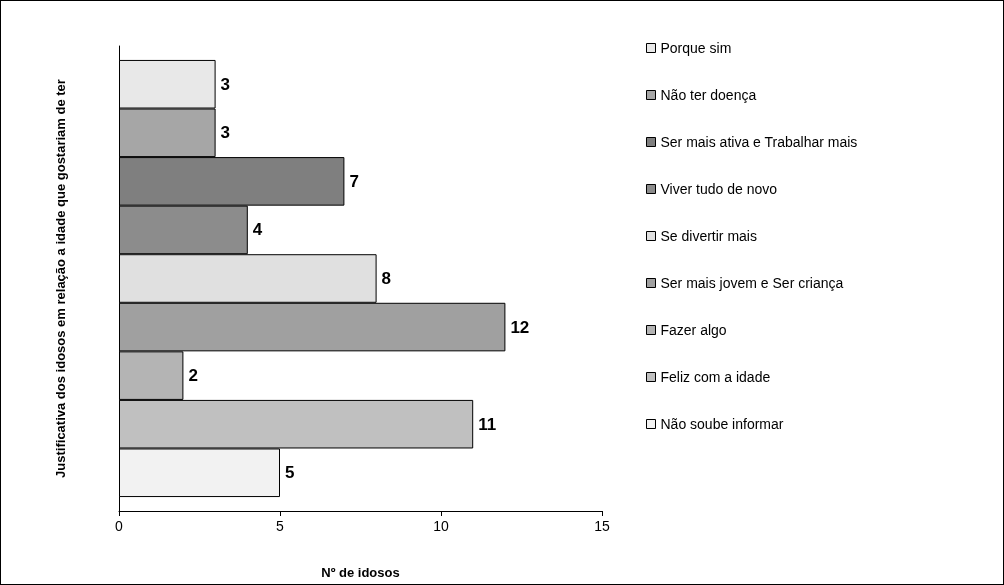 This screenshot has width=1004, height=585. Describe the element at coordinates (759, 142) in the screenshot. I see `legend-label: Ser mais ativa e Trabalhar mais` at that location.